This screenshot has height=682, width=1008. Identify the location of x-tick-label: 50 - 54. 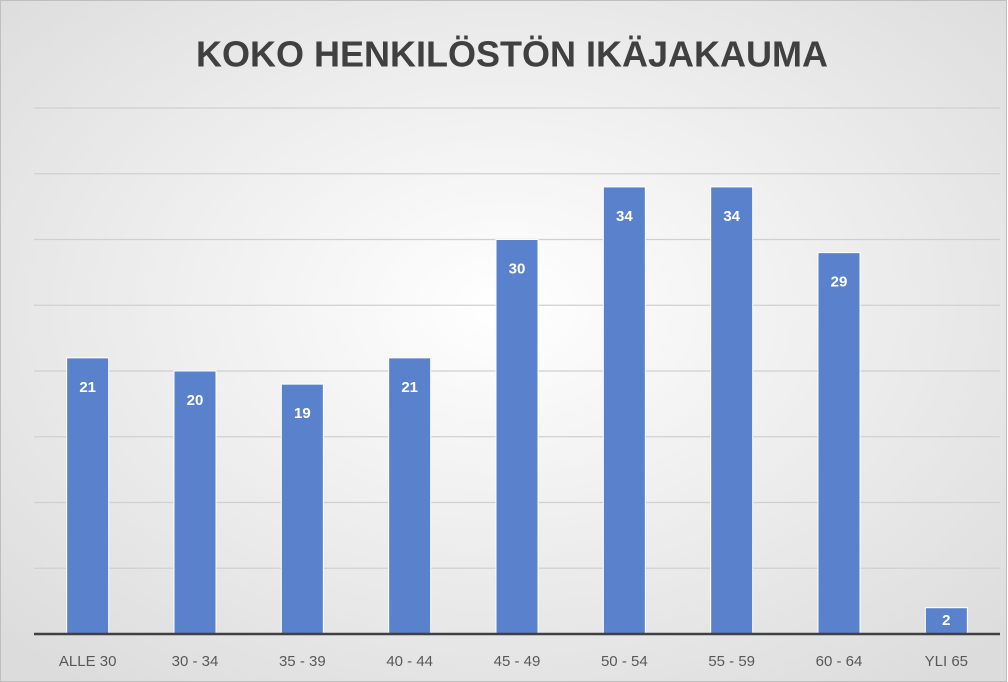
(624, 661).